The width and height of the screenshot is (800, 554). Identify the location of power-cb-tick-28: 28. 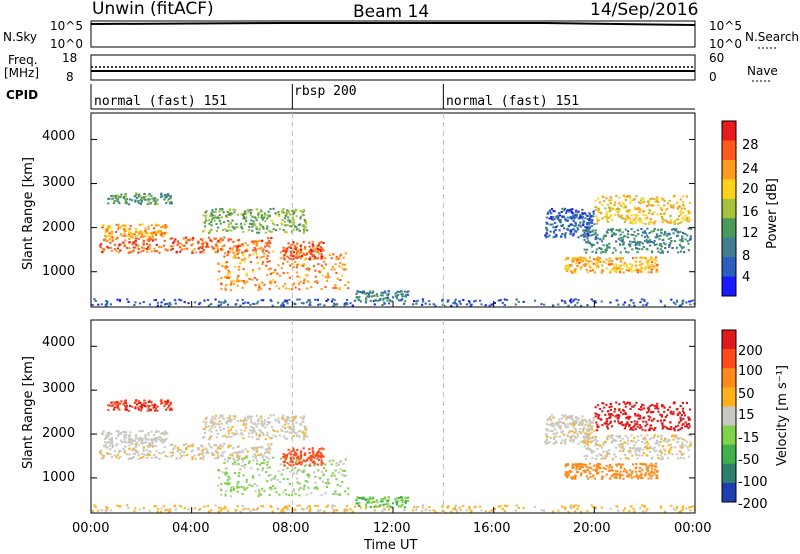
(750, 145).